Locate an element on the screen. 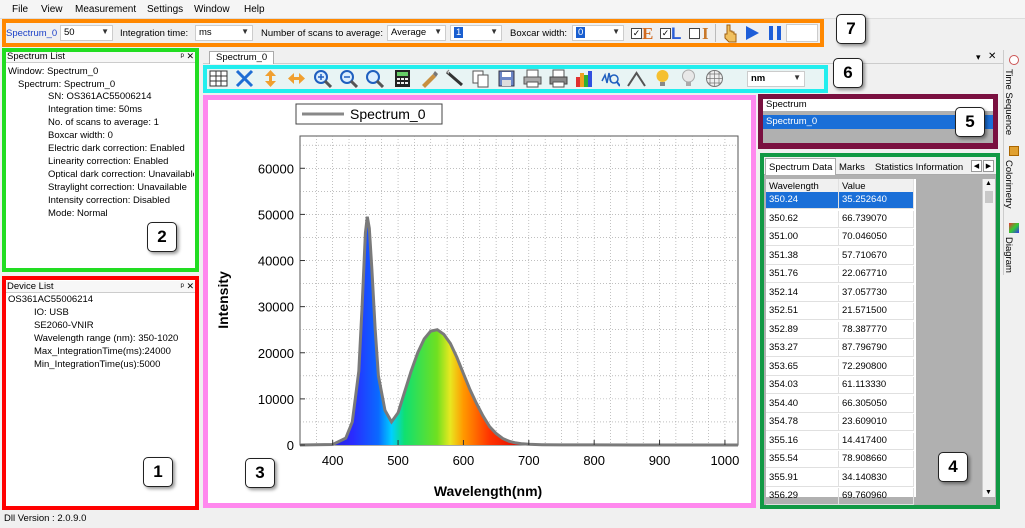 Image resolution: width=1025 pixels, height=528 pixels. table-cell: 354.78 is located at coordinates (802, 422).